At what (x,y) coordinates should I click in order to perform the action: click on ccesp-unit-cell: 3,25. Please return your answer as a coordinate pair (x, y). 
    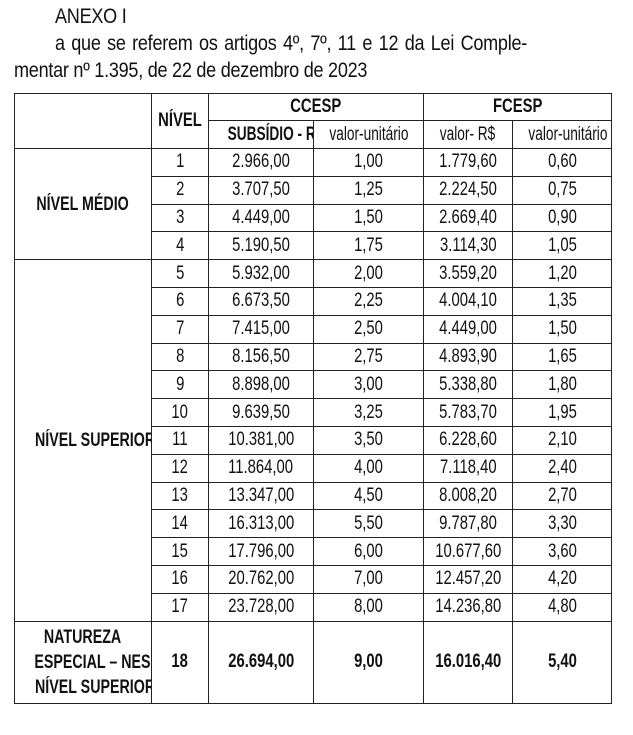
    Looking at the image, I should click on (368, 412).